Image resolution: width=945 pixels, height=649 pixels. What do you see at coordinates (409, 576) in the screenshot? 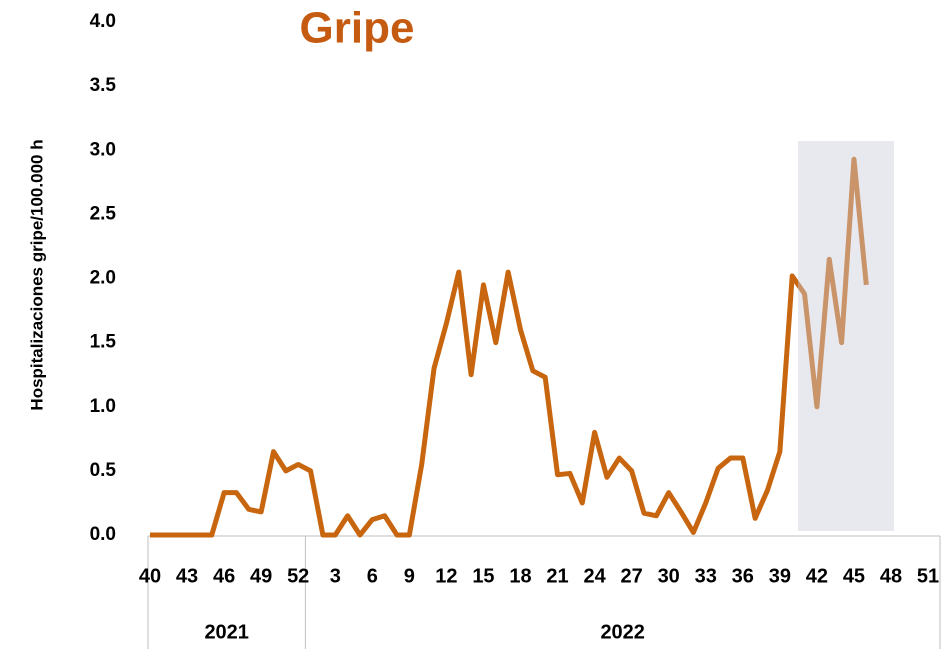
I see `x-tick-label: 9` at bounding box center [409, 576].